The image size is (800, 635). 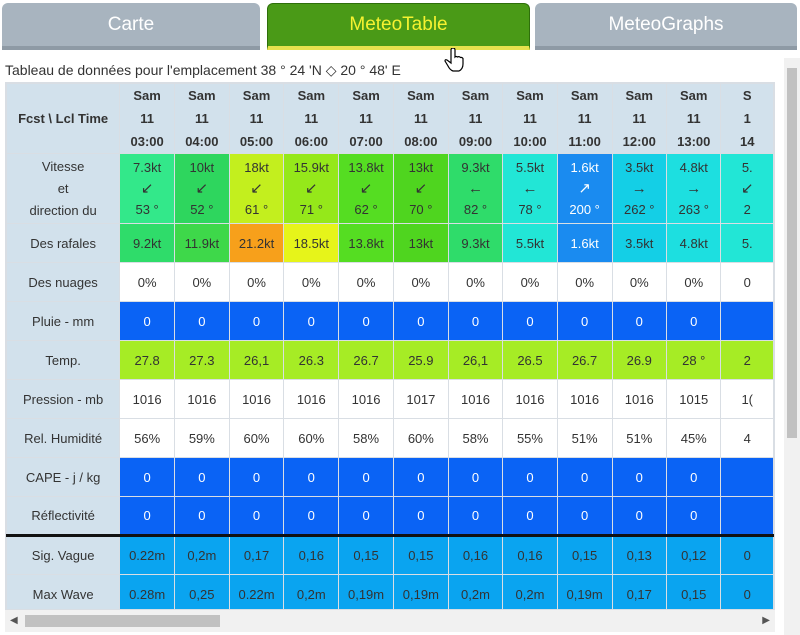 What do you see at coordinates (256, 209) in the screenshot?
I see `wind-direction: 61 °` at bounding box center [256, 209].